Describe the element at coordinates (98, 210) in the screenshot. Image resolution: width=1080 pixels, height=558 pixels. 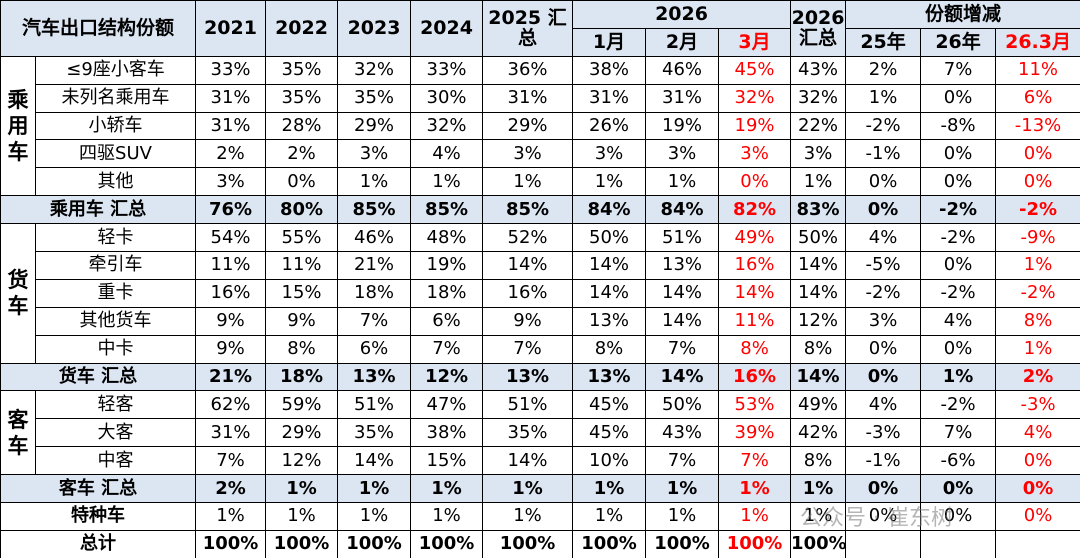
I see `total-label: 乘用车 汇总` at that location.